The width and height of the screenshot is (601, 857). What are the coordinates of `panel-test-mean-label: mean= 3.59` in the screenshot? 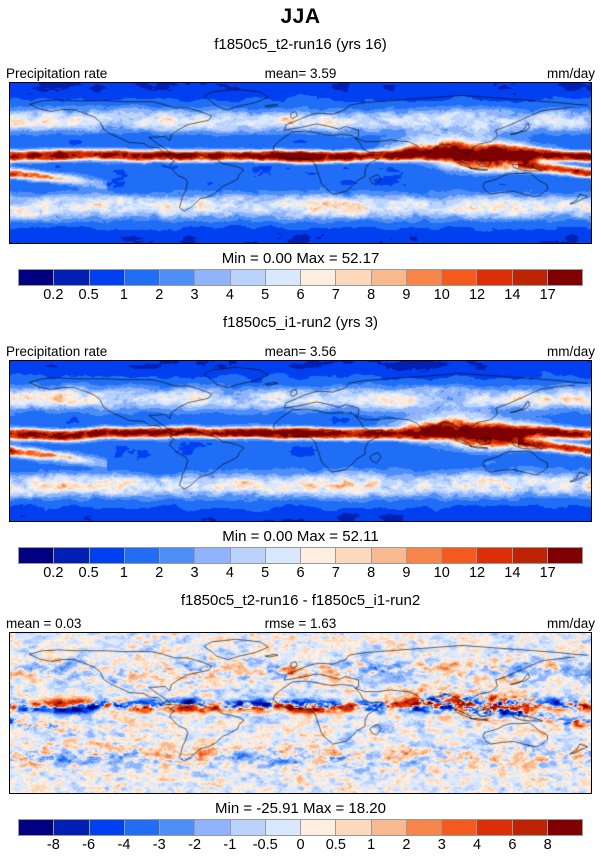 It's located at (300, 73).